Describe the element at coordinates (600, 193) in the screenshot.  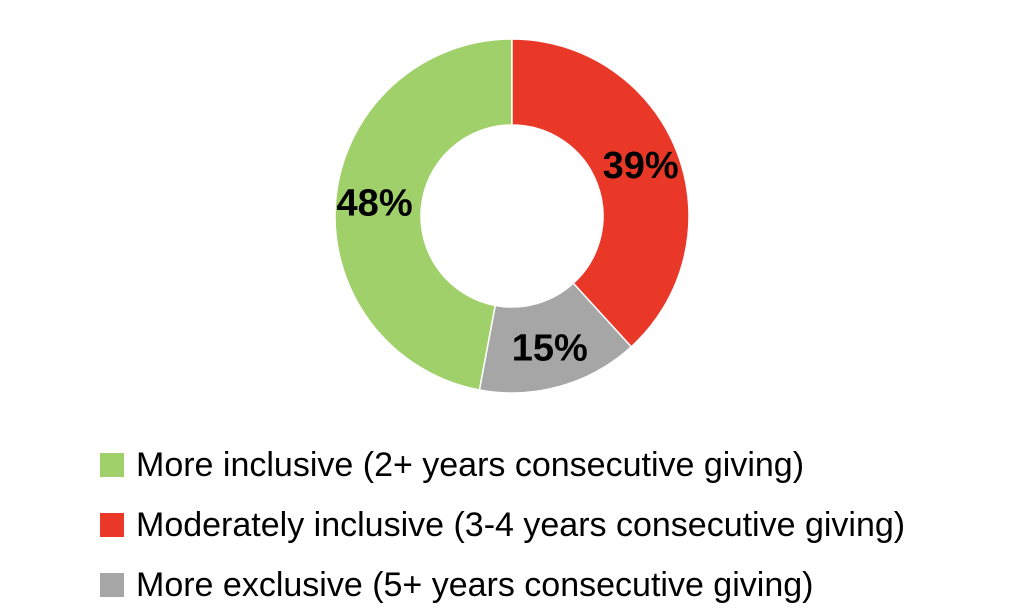
I see `donut-slice-moderately-inclusive` at that location.